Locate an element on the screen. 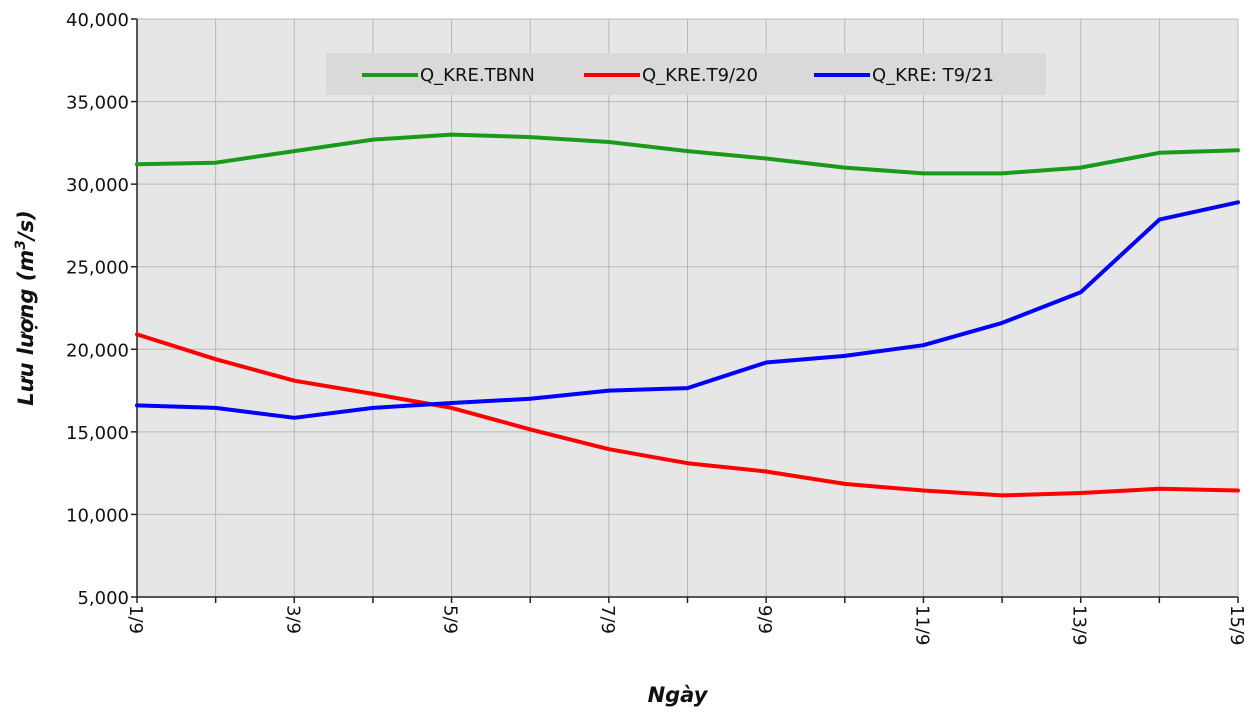 This screenshot has height=713, width=1260. y-tick-label: 20,000 is located at coordinates (97, 350).